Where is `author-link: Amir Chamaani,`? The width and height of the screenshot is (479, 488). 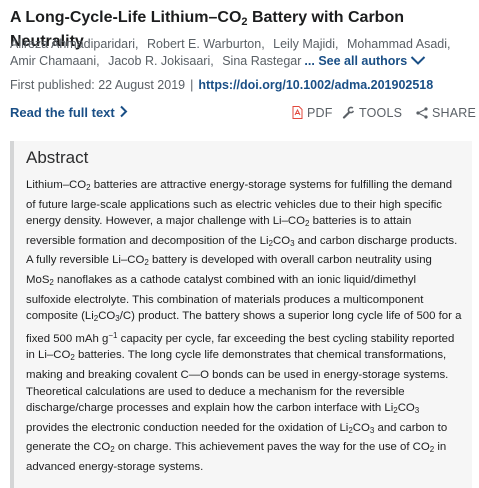 author-link: Amir Chamaani, is located at coordinates (55, 61).